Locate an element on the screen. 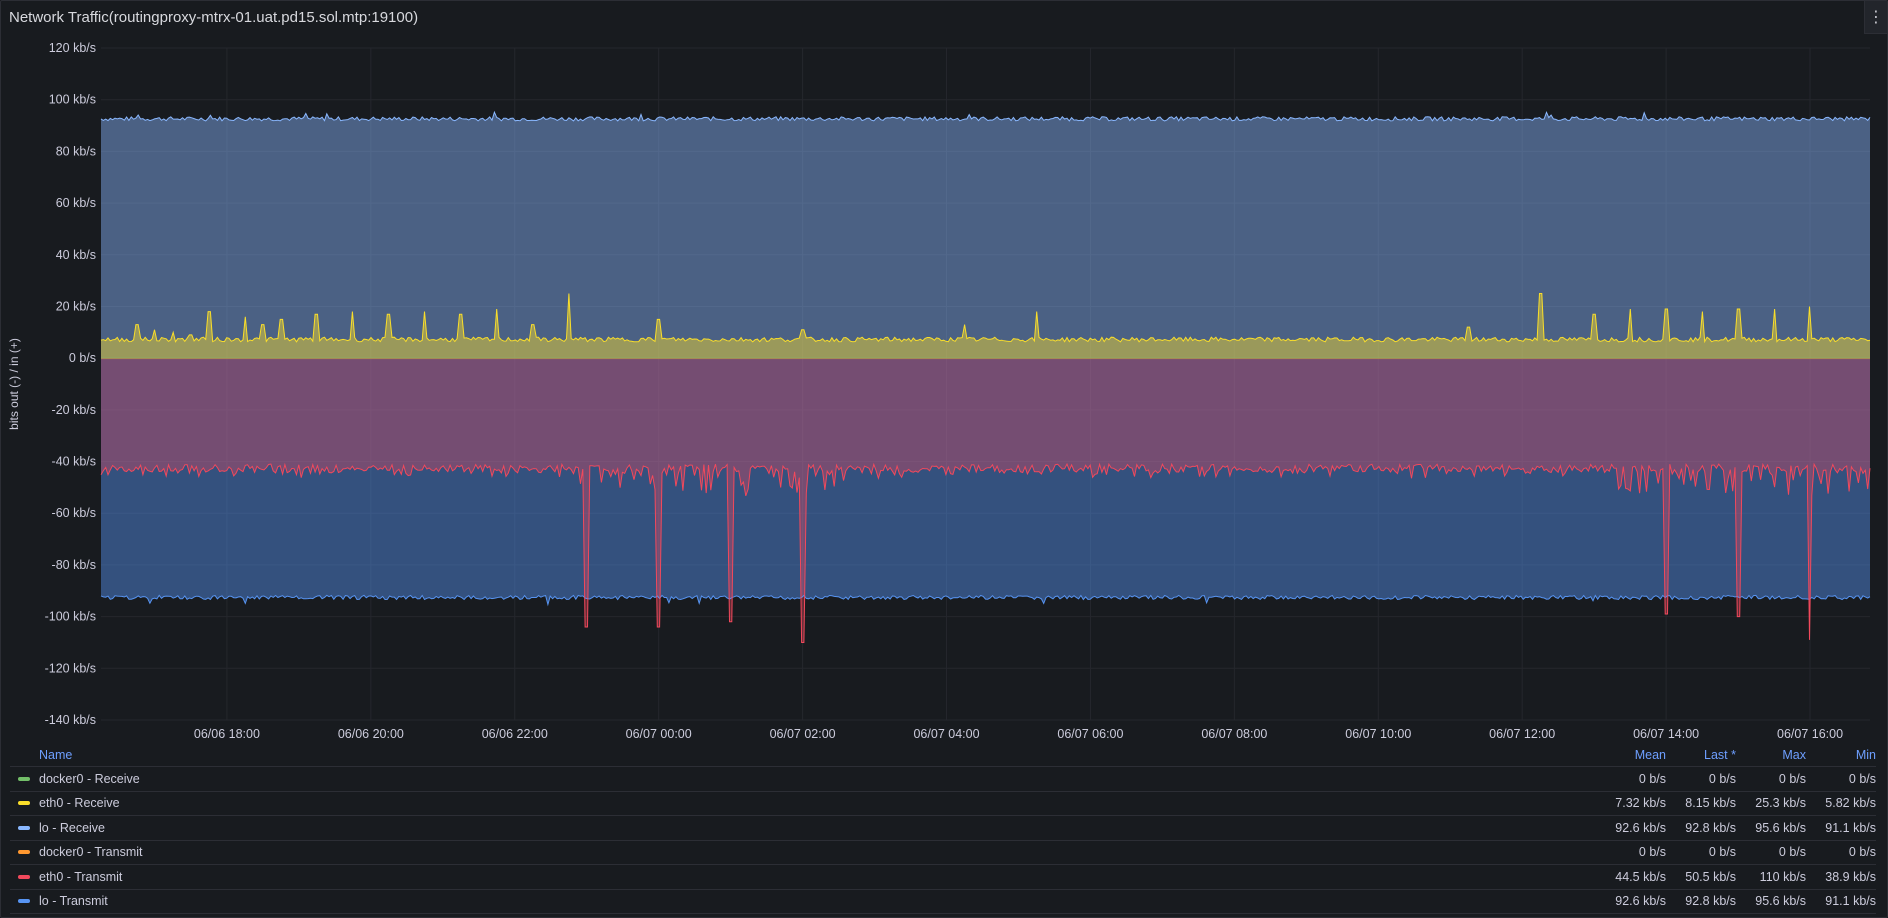 The width and height of the screenshot is (1888, 918). legend-series-name: lo - Transmit is located at coordinates (73, 901).